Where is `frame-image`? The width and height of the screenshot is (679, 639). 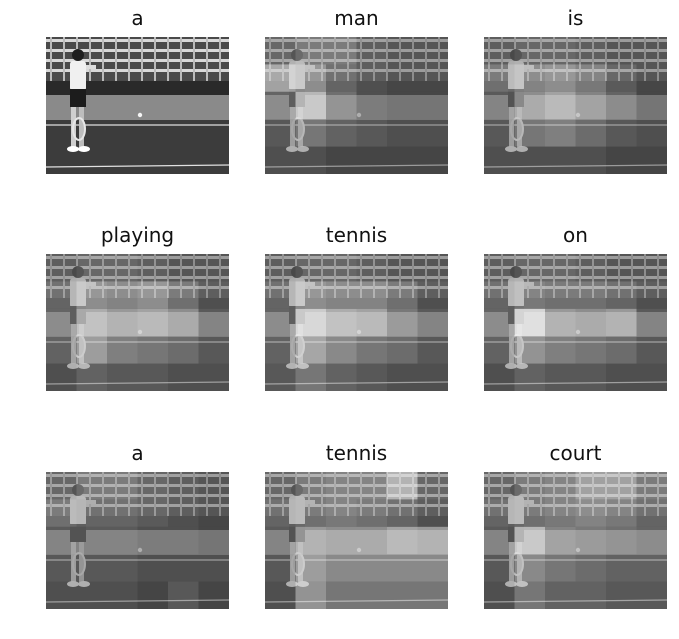 frame-image is located at coordinates (137, 105).